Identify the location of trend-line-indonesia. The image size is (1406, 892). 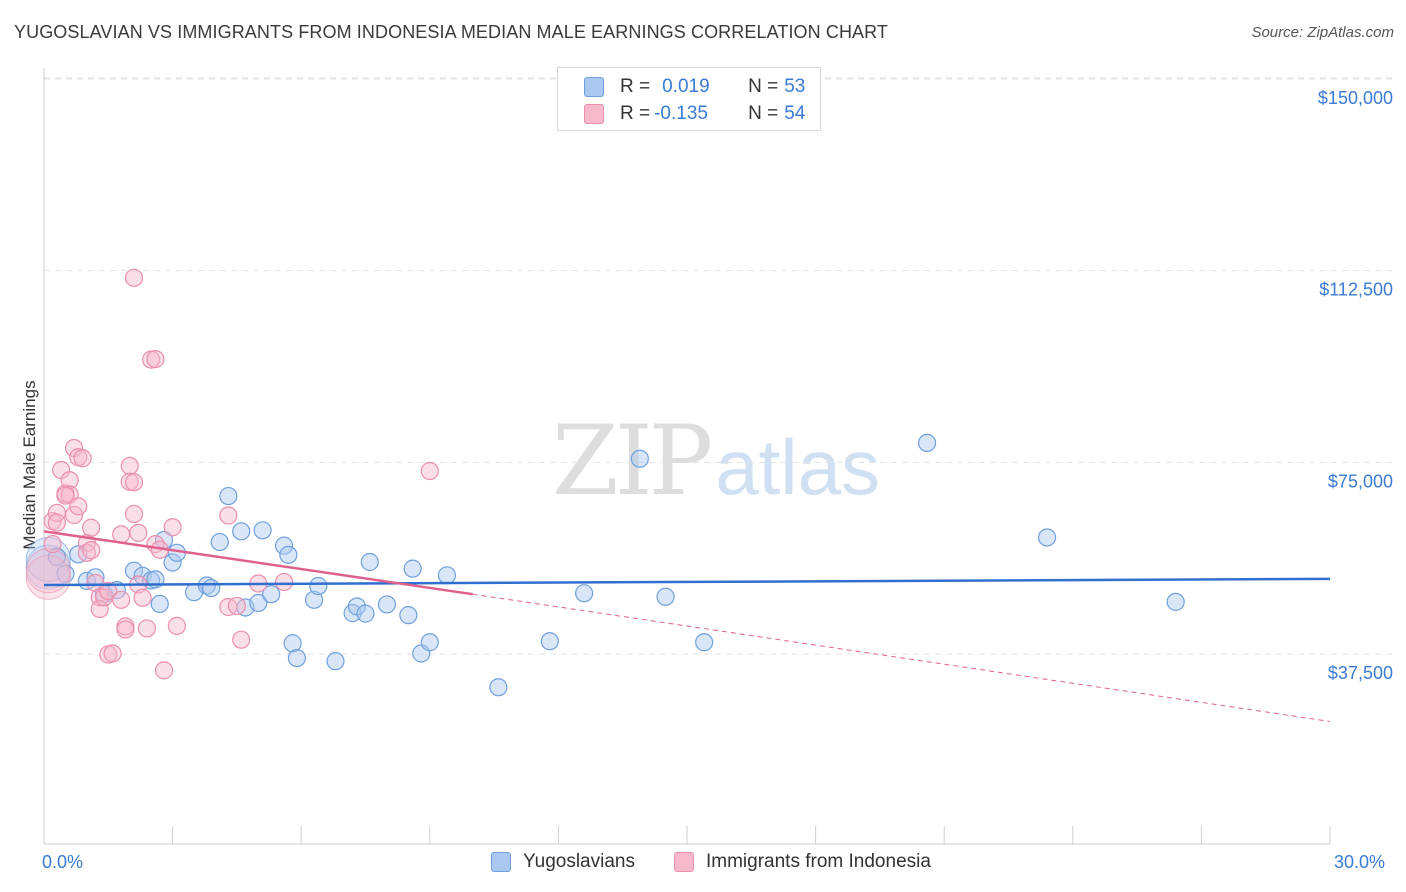
(258, 563).